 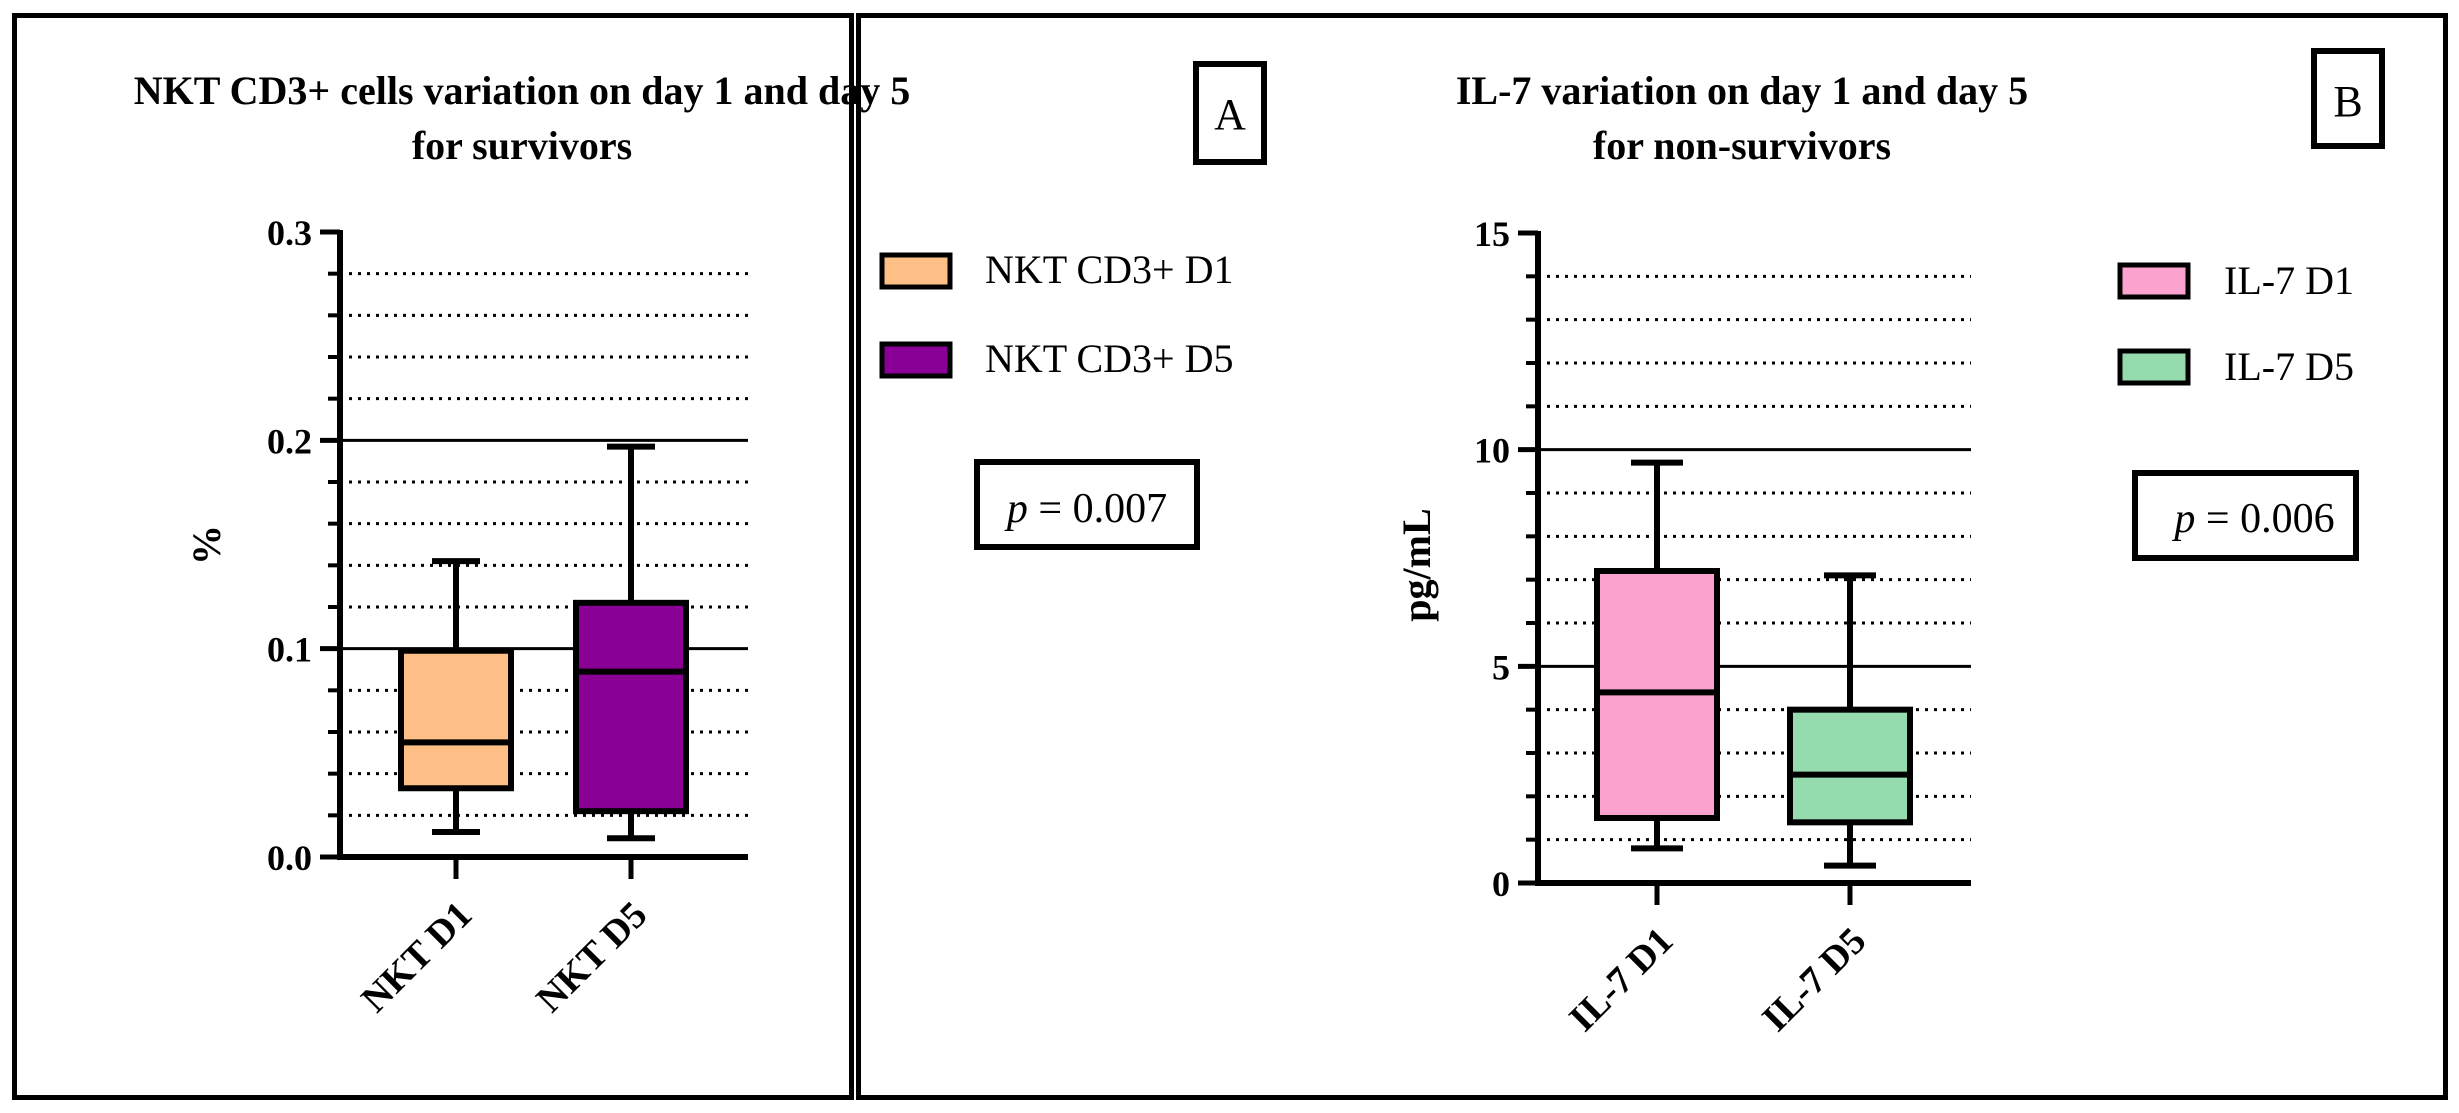 I want to click on p-value: = 0.007, so click(x=1097, y=509).